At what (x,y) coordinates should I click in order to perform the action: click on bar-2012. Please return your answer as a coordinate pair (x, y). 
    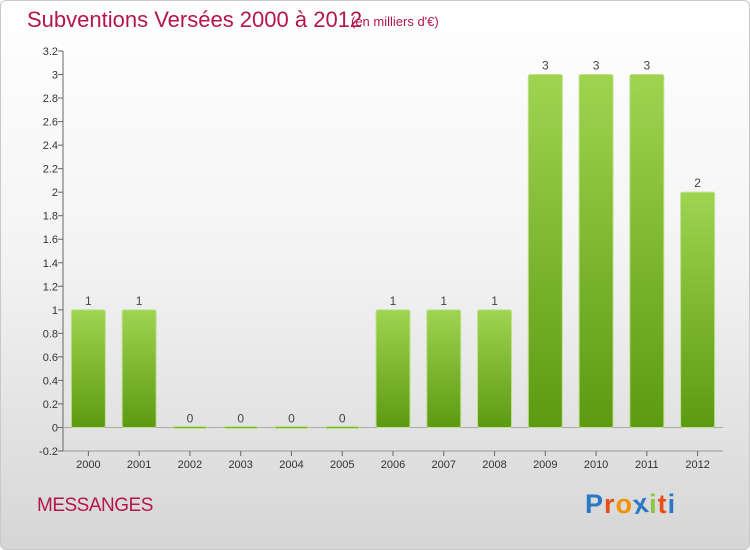
    Looking at the image, I should click on (698, 309).